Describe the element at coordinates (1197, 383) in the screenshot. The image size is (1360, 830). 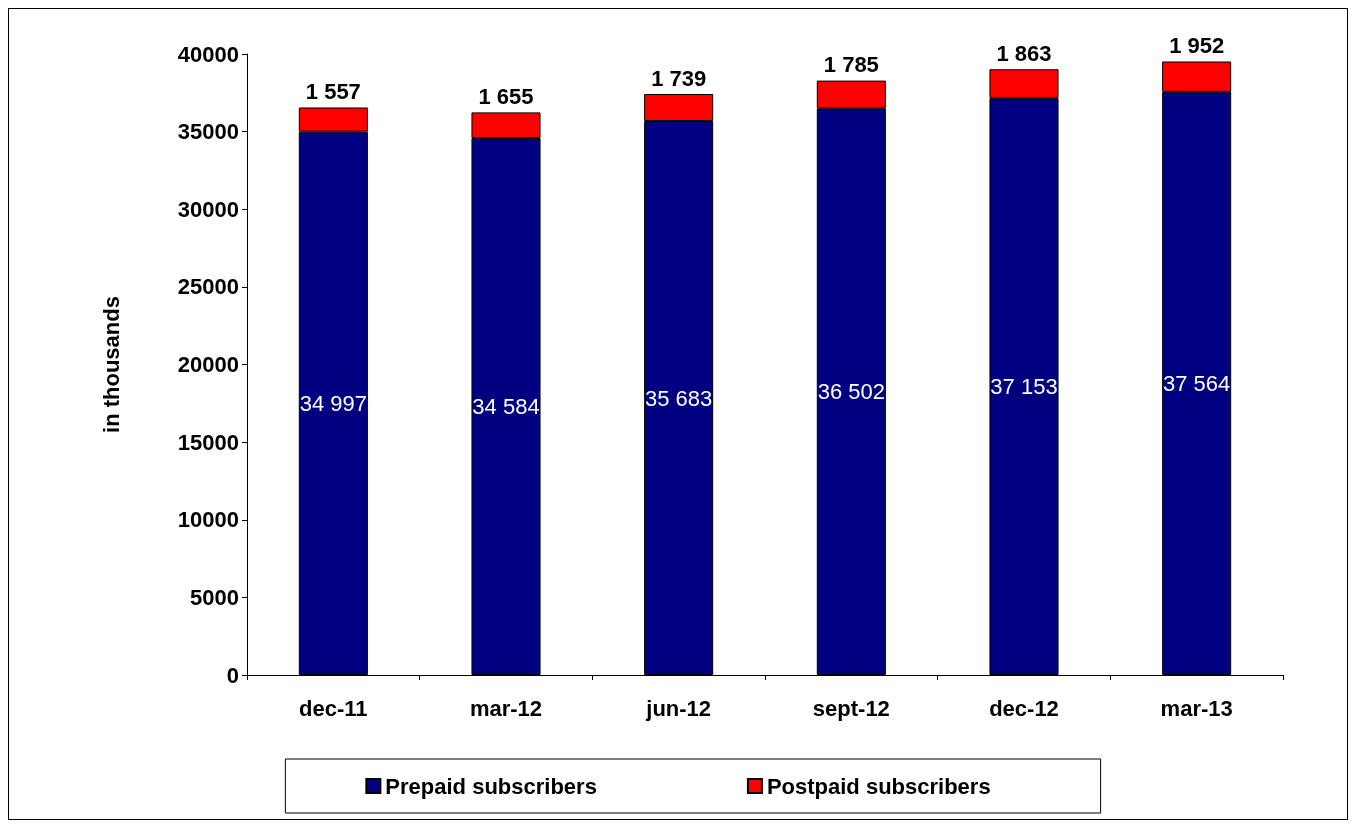
I see `data-label: 37 564` at that location.